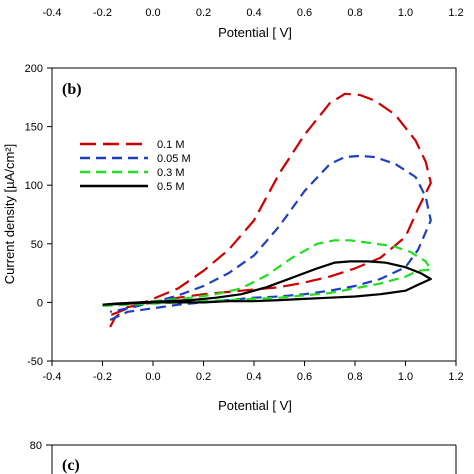  Describe the element at coordinates (35, 362) in the screenshot. I see `y-tick-label: -50` at that location.